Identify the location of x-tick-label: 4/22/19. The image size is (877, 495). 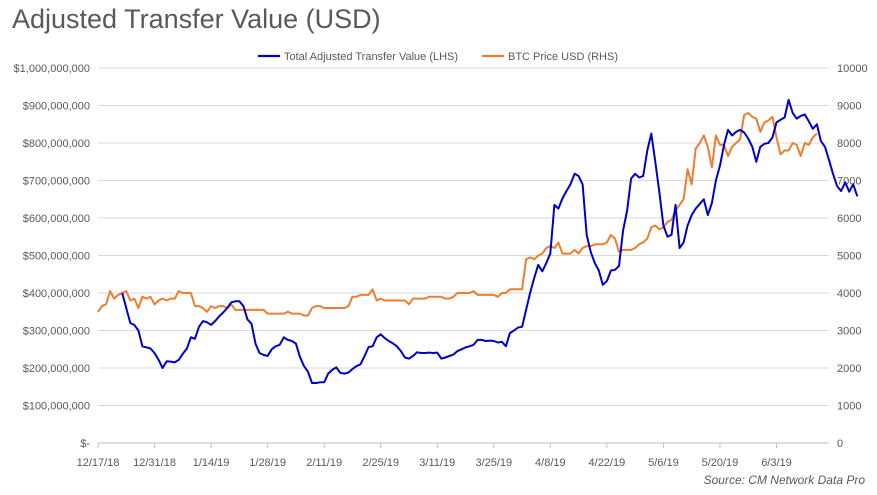
(607, 463).